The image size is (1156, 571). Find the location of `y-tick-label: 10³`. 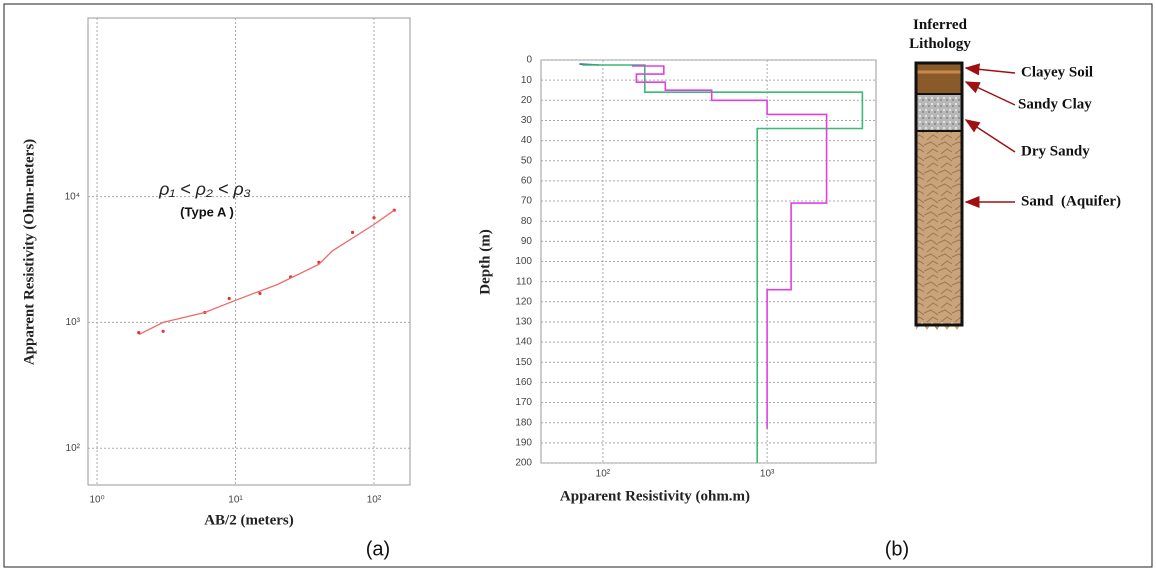

y-tick-label: 10³ is located at coordinates (73, 322).